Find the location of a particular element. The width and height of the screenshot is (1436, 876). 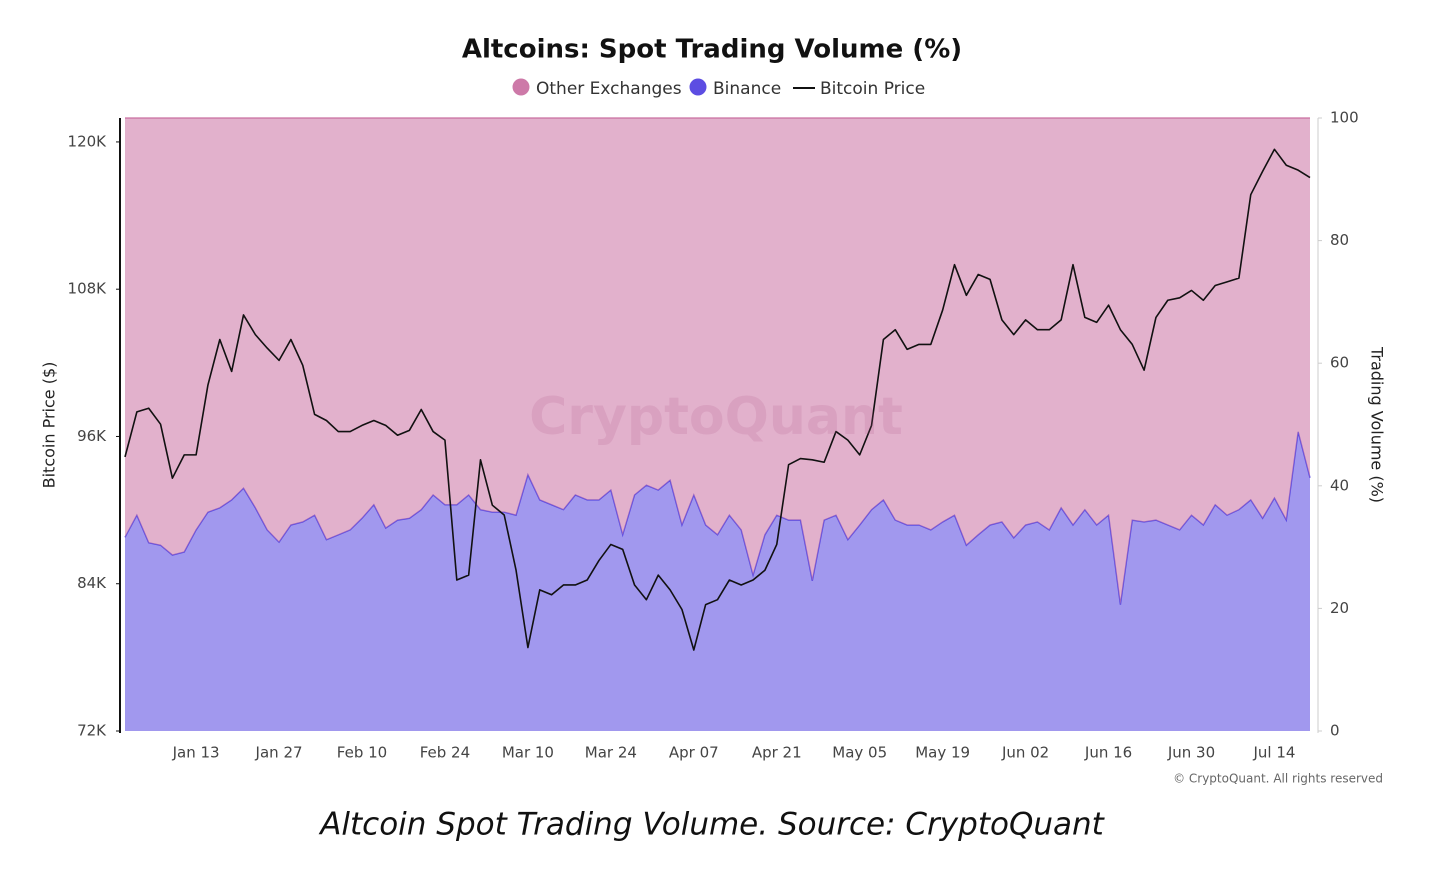

y2-tick-label: 0 is located at coordinates (1335, 731).